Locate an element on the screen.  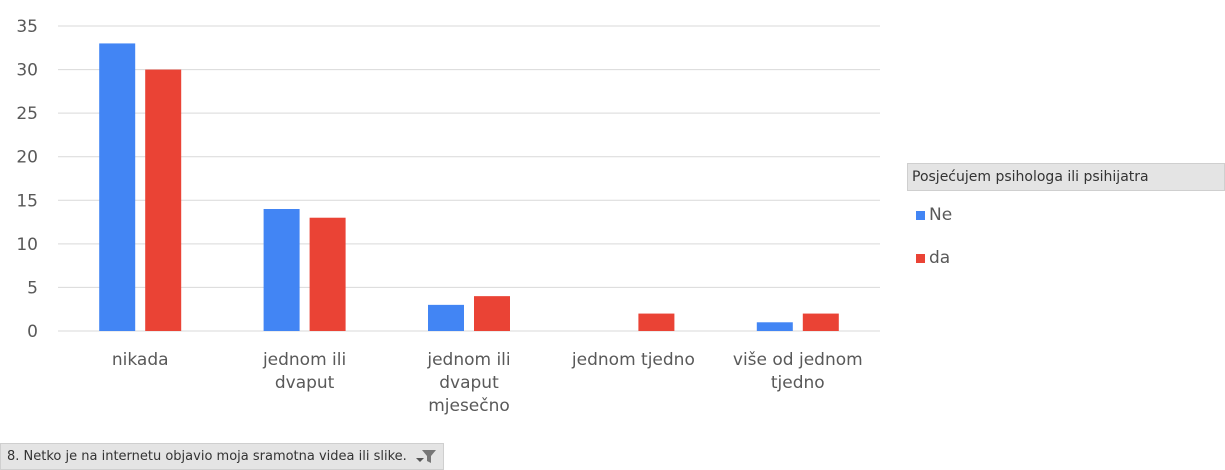
legend-title: Posjećujem psihologa ili psihijatra is located at coordinates (1066, 177).